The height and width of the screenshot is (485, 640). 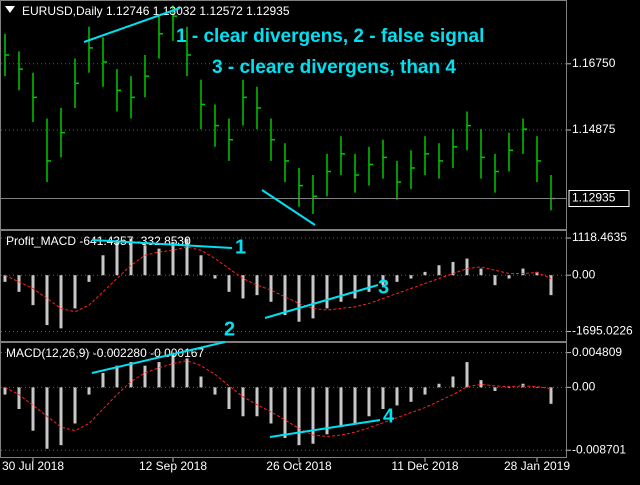 I want to click on marker: 4, so click(x=389, y=416).